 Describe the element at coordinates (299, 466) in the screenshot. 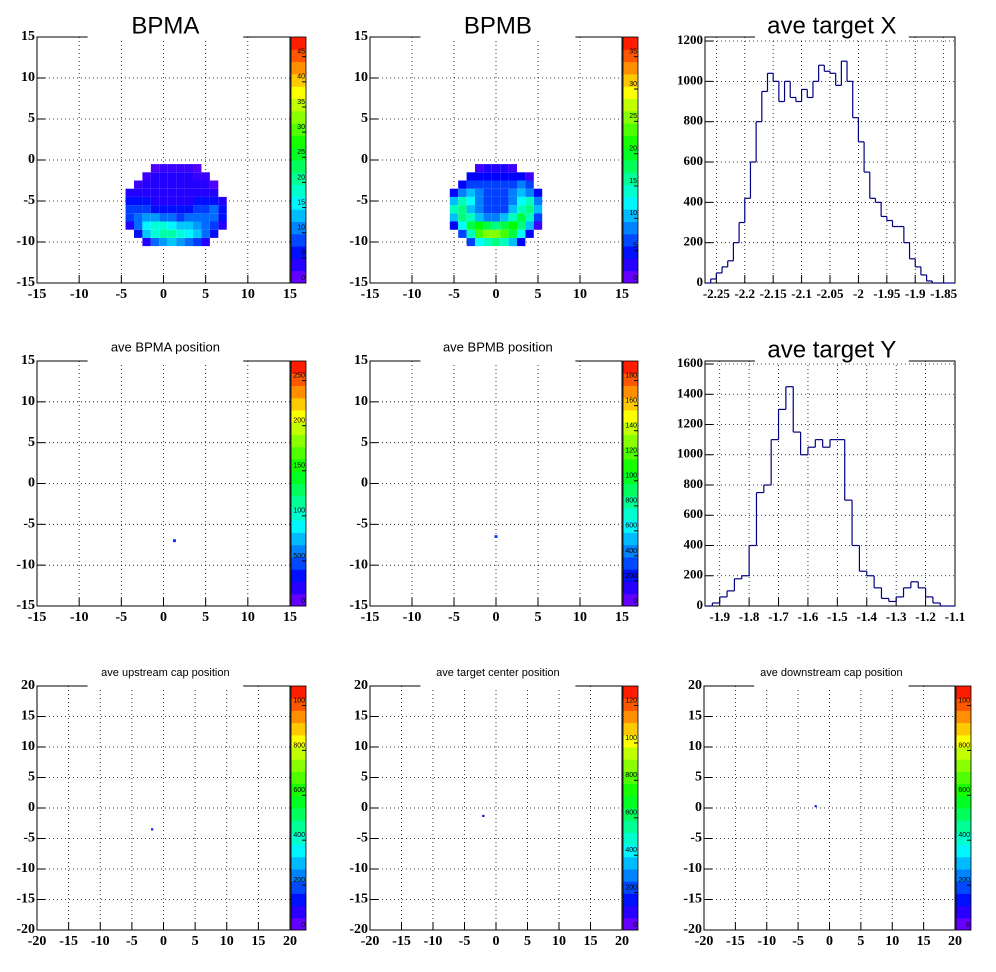

I see `colorbar-label: 150` at that location.